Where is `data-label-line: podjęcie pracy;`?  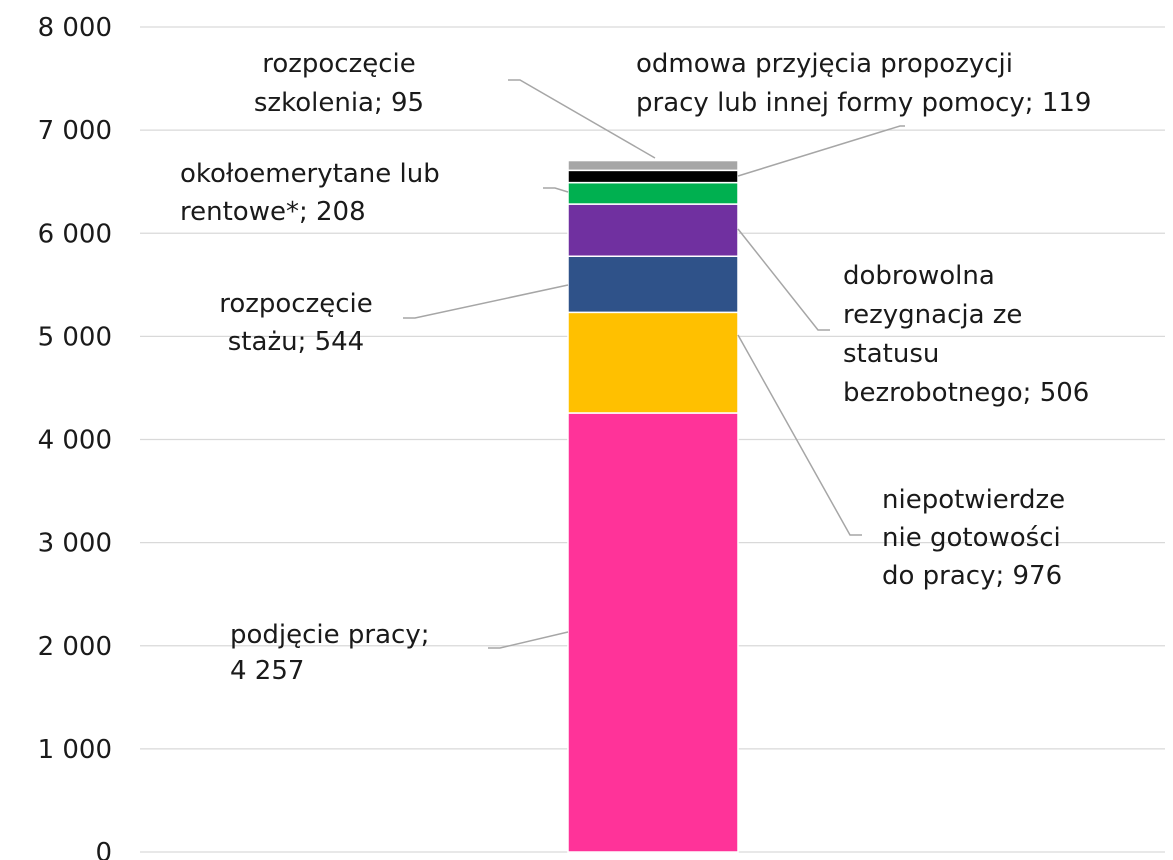
data-label-line: podjęcie pracy; is located at coordinates (329, 635).